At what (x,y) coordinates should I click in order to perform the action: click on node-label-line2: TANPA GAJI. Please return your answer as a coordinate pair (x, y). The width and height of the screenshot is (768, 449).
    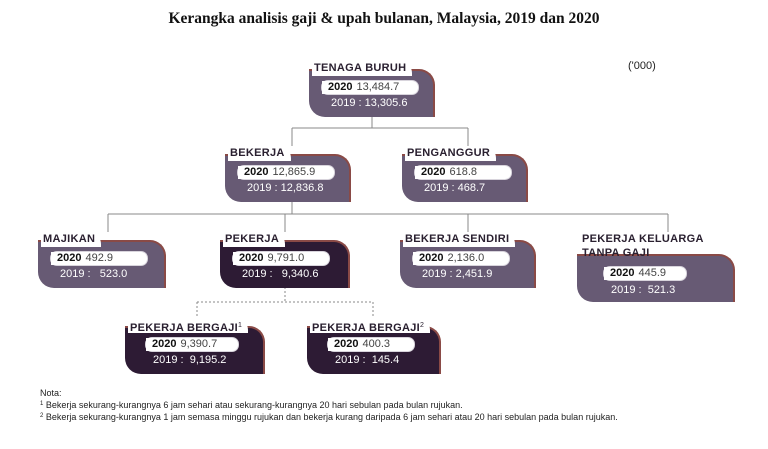
    Looking at the image, I should click on (616, 253).